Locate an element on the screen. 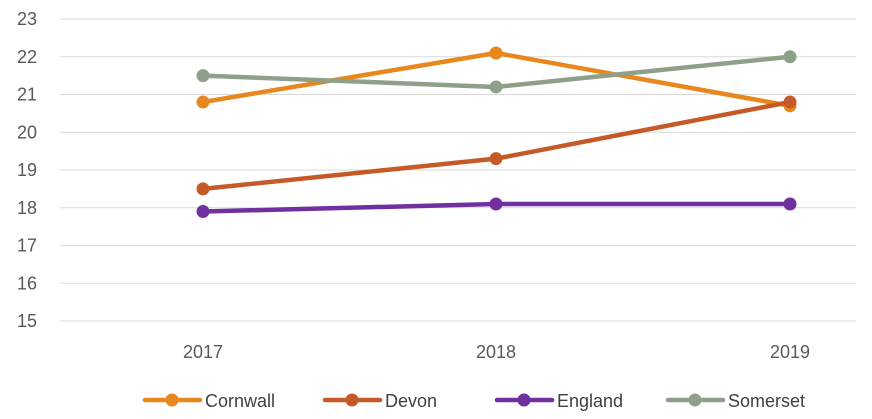 This screenshot has height=419, width=872. legend-label-somerset: Somerset is located at coordinates (766, 401).